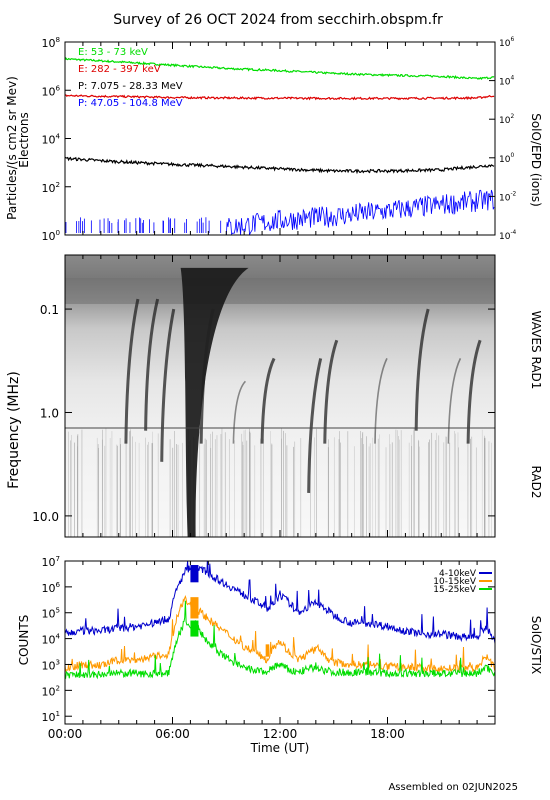  Describe the element at coordinates (24, 139) in the screenshot. I see `particles-y-label-electrons: Electrons` at that location.